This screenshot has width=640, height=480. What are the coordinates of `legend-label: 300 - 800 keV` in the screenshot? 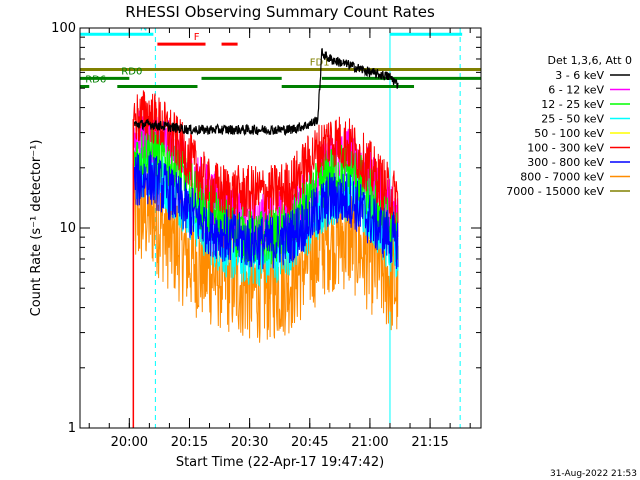 It's located at (565, 162).